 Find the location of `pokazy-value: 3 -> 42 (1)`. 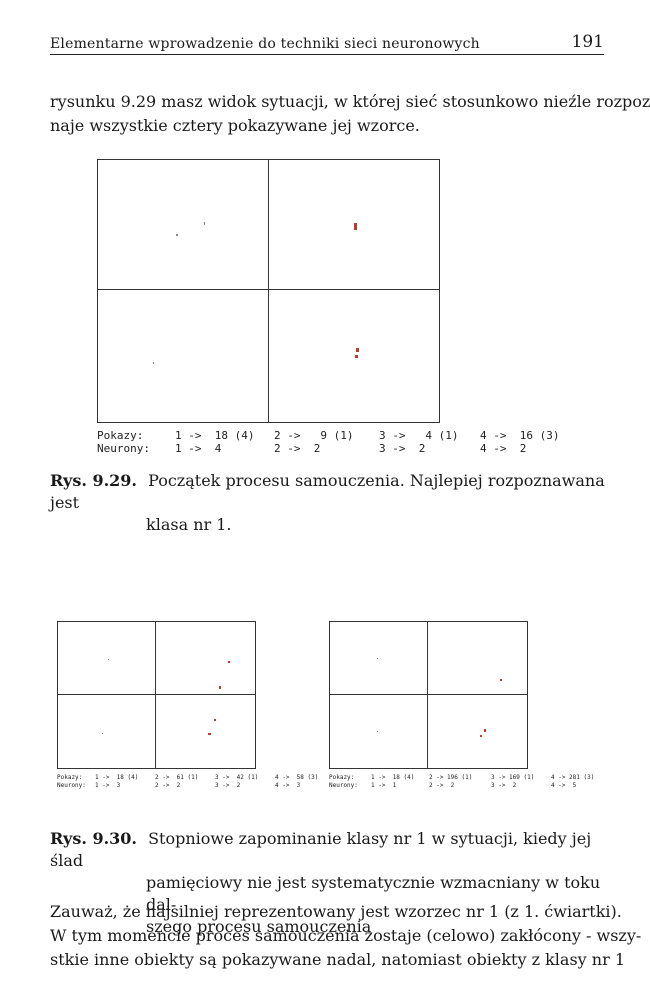

pokazy-value: 3 -> 42 (1) is located at coordinates (237, 777).